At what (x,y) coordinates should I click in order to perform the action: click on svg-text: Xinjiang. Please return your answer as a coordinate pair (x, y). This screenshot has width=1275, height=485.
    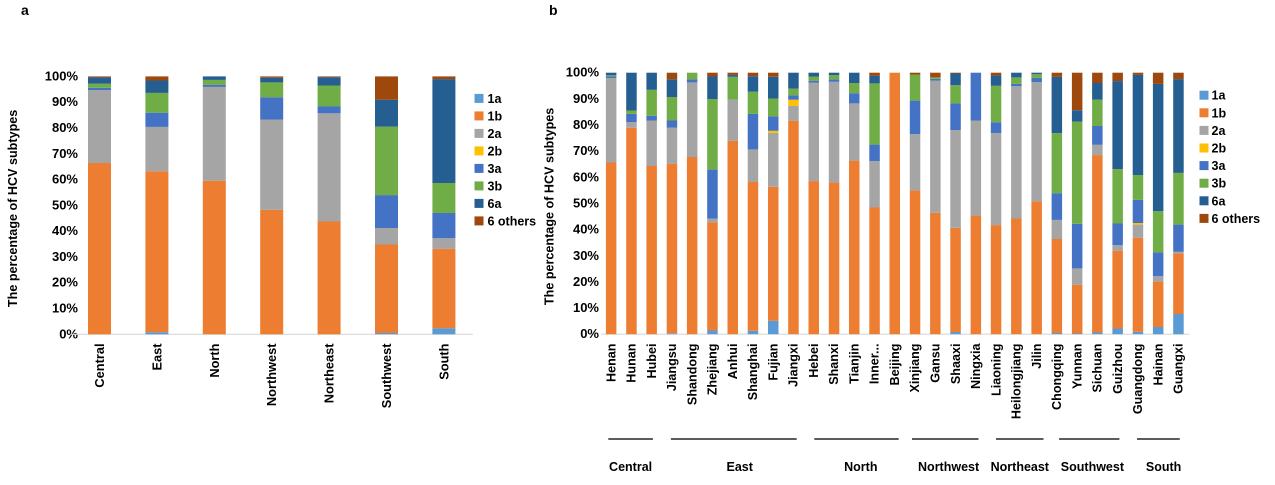
    Looking at the image, I should click on (915, 368).